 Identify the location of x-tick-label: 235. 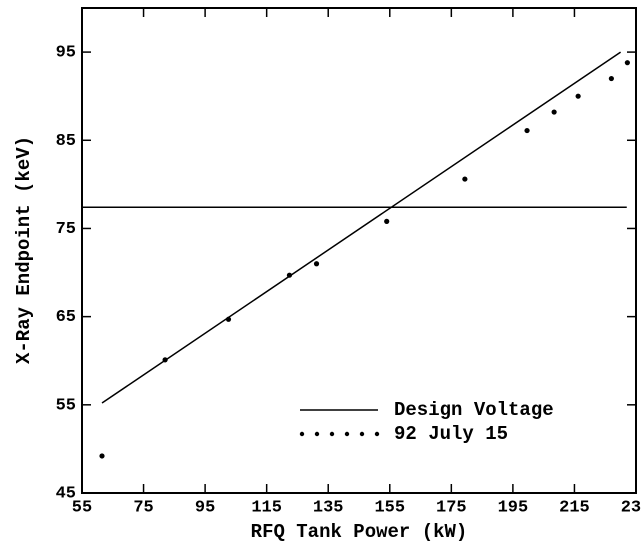
(631, 507).